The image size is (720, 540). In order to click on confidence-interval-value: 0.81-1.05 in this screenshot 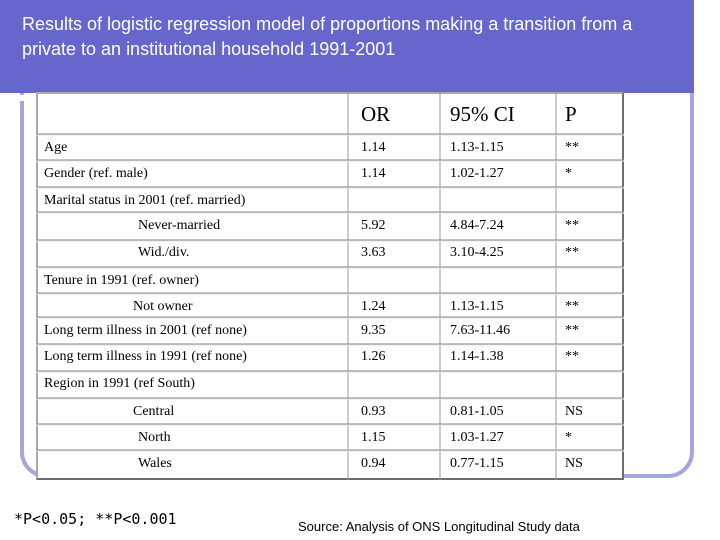, I will do `click(477, 411)`.